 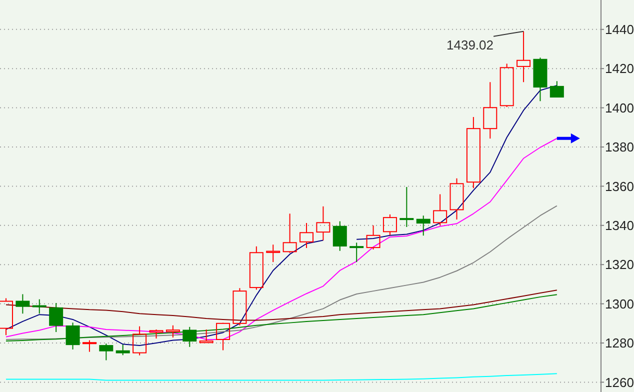 What do you see at coordinates (619, 29) in the screenshot?
I see `y-tick-label: 1440` at bounding box center [619, 29].